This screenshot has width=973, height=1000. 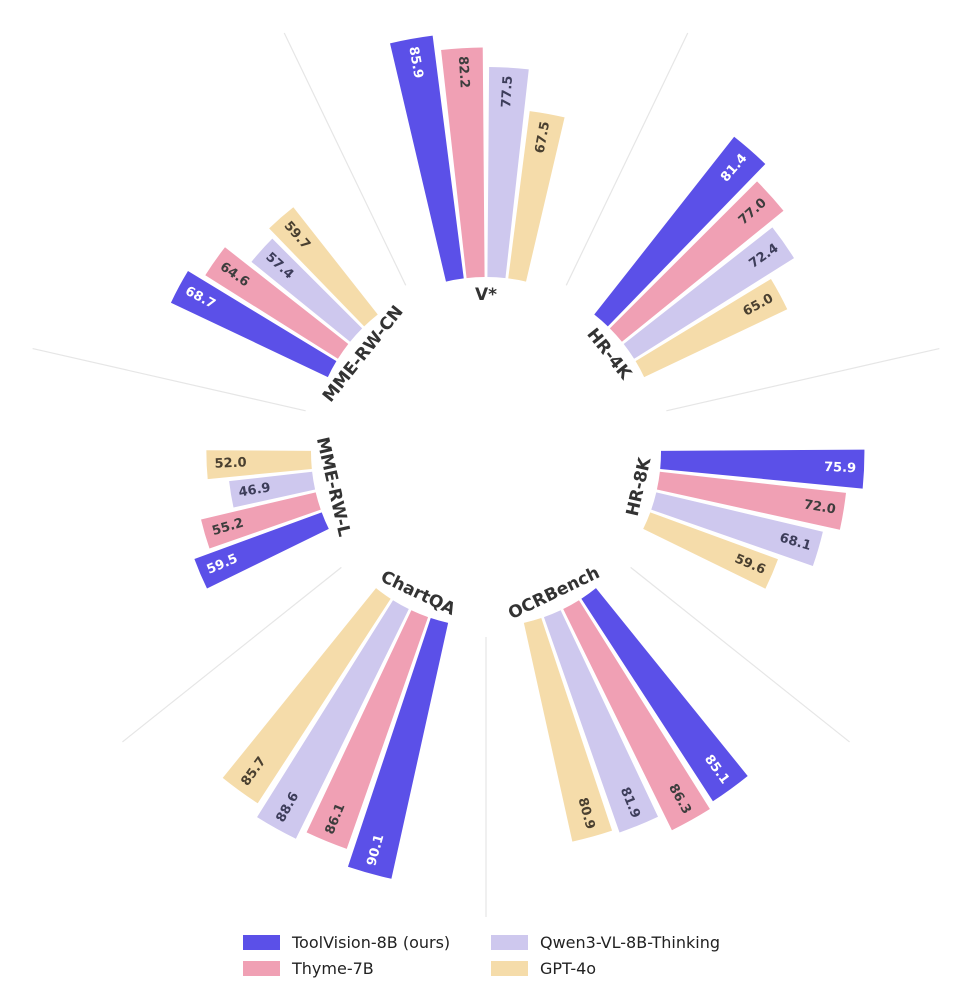 I want to click on bar-hr-8k-qwen3-vl-8b-thinking, so click(x=737, y=529).